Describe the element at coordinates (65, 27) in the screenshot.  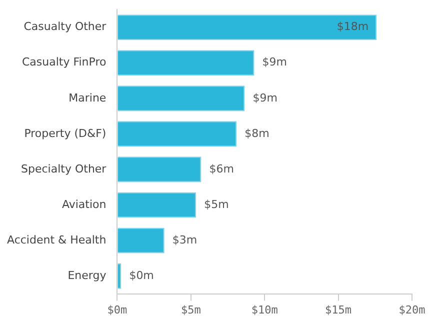
I see `y-tick-label: Casualty Other` at that location.